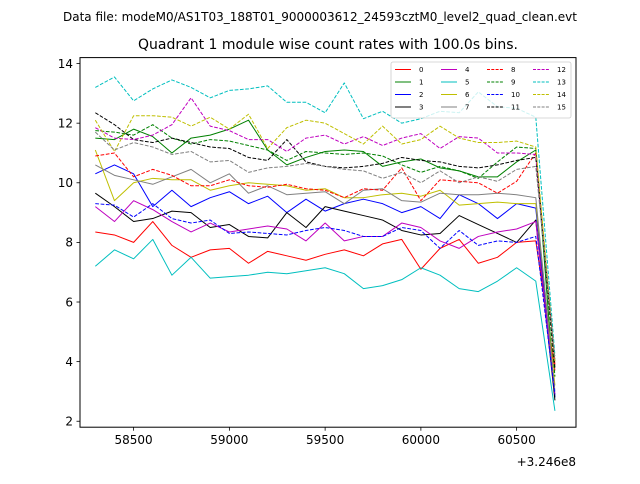 Image resolution: width=640 pixels, height=484 pixels. What do you see at coordinates (546, 462) in the screenshot?
I see `x-axis-offset-label: +3.246e8` at bounding box center [546, 462].